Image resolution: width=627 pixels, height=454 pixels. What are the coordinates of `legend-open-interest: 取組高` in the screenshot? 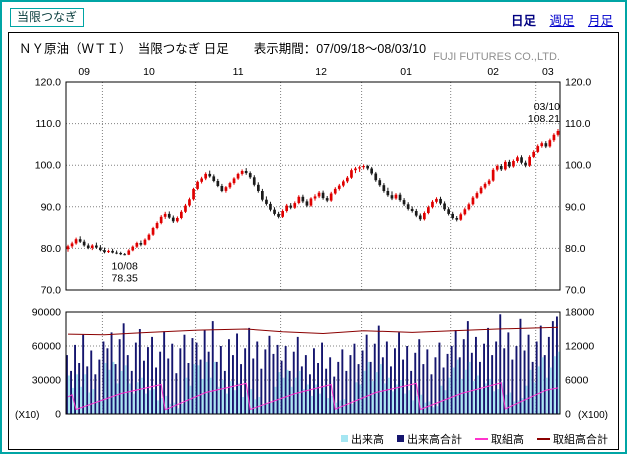 It's located at (499, 439).